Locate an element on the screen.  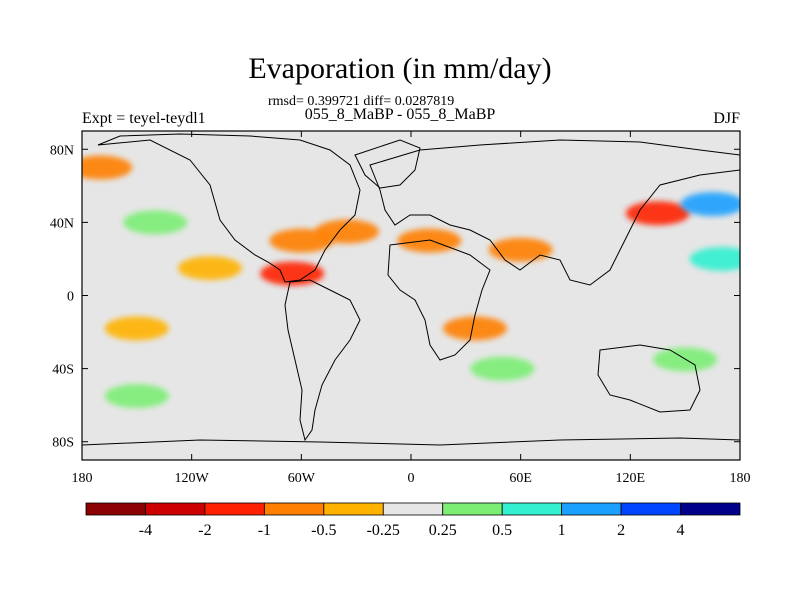
x-tick-label: 0 is located at coordinates (411, 478).